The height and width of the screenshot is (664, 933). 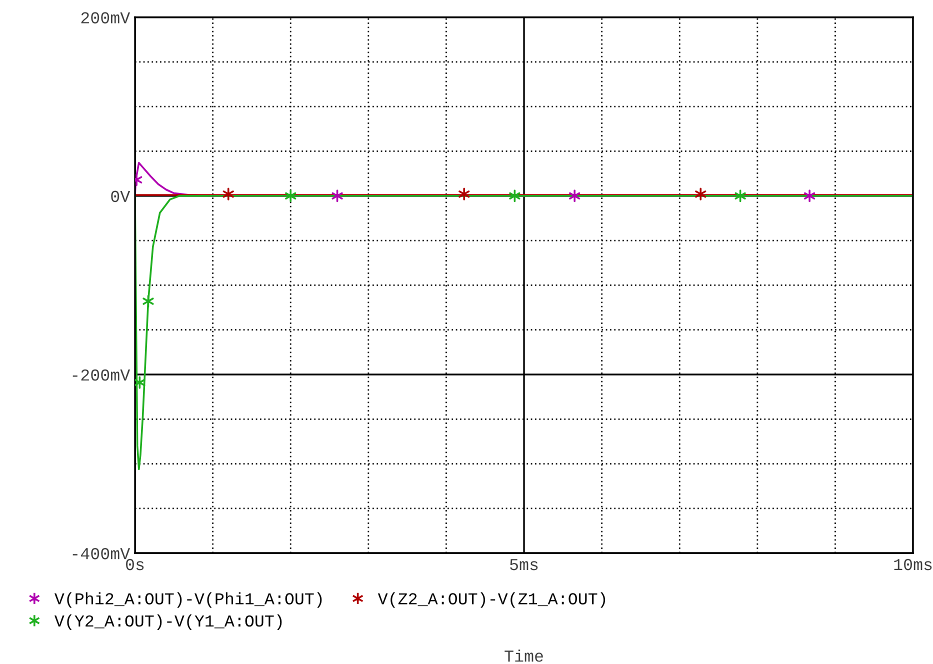 What do you see at coordinates (188, 600) in the screenshot?
I see `legend-label: V(Phi2_A:OUT)-V(Phi1_A:OUT)` at bounding box center [188, 600].